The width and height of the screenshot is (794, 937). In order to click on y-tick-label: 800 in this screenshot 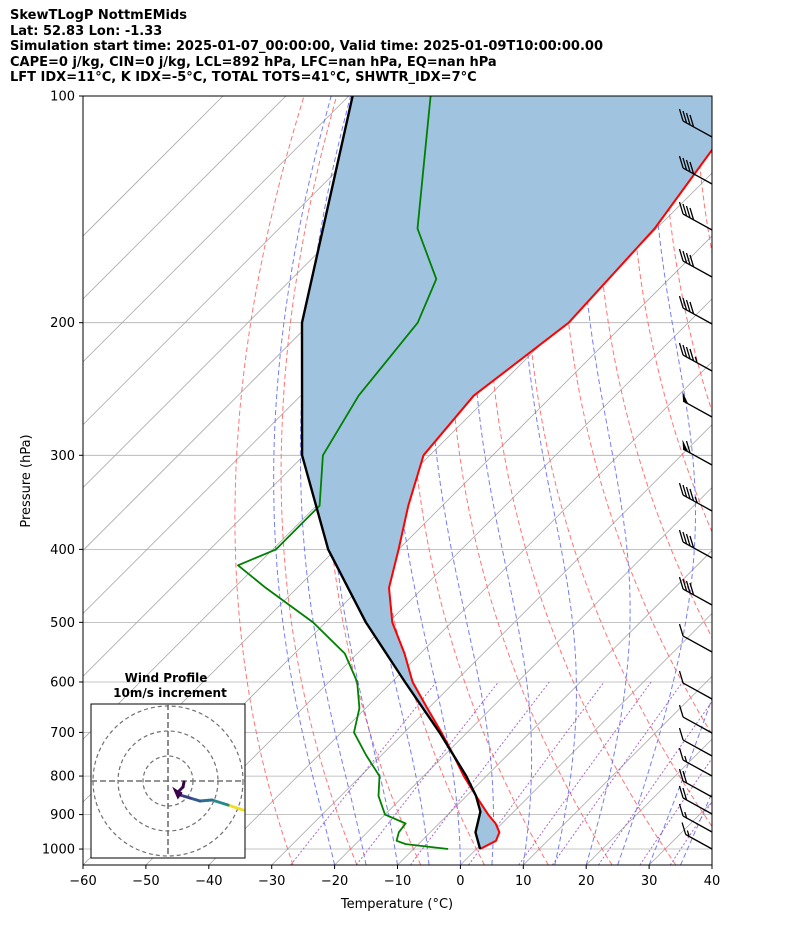, I will do `click(62, 777)`.